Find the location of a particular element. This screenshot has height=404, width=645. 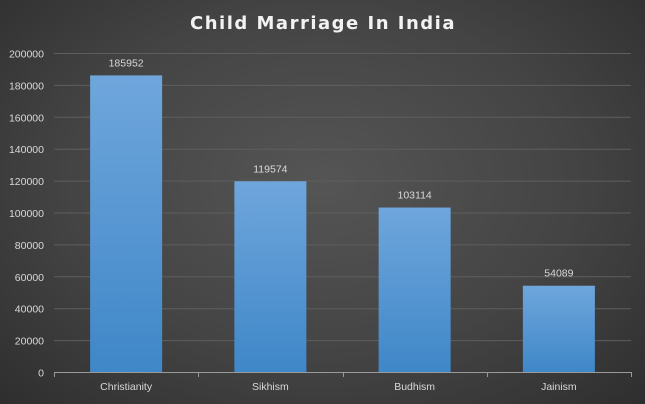

y-tick-label: 140000 is located at coordinates (26, 150).